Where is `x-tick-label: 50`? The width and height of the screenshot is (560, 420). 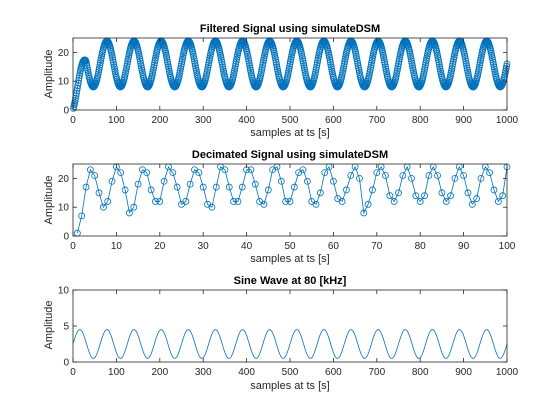 x-tick-label: 50 is located at coordinates (290, 246).